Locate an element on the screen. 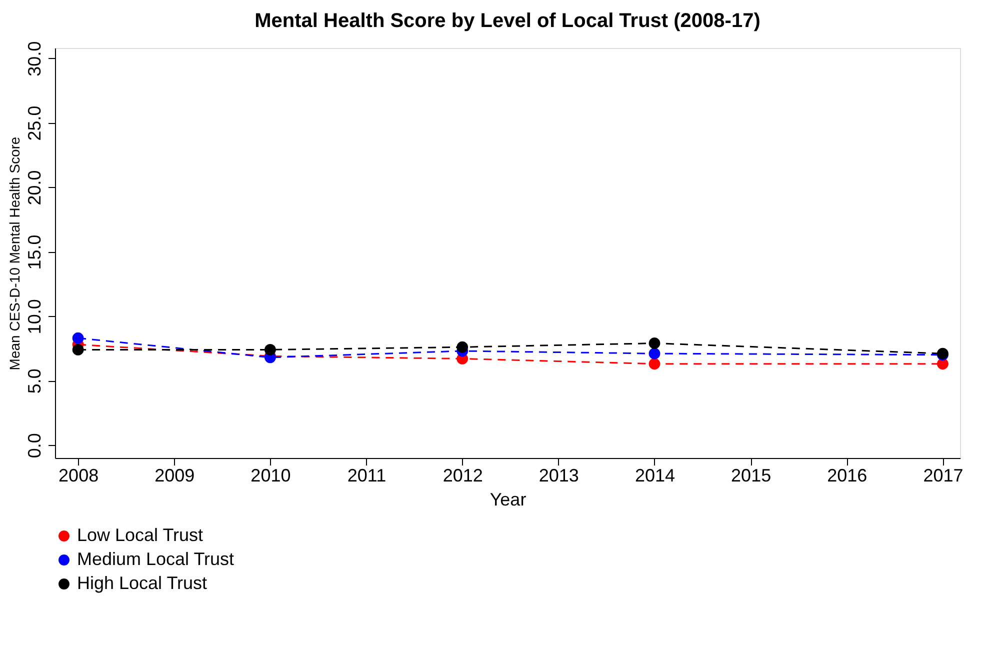  x-tick-label: 2017 is located at coordinates (943, 476).